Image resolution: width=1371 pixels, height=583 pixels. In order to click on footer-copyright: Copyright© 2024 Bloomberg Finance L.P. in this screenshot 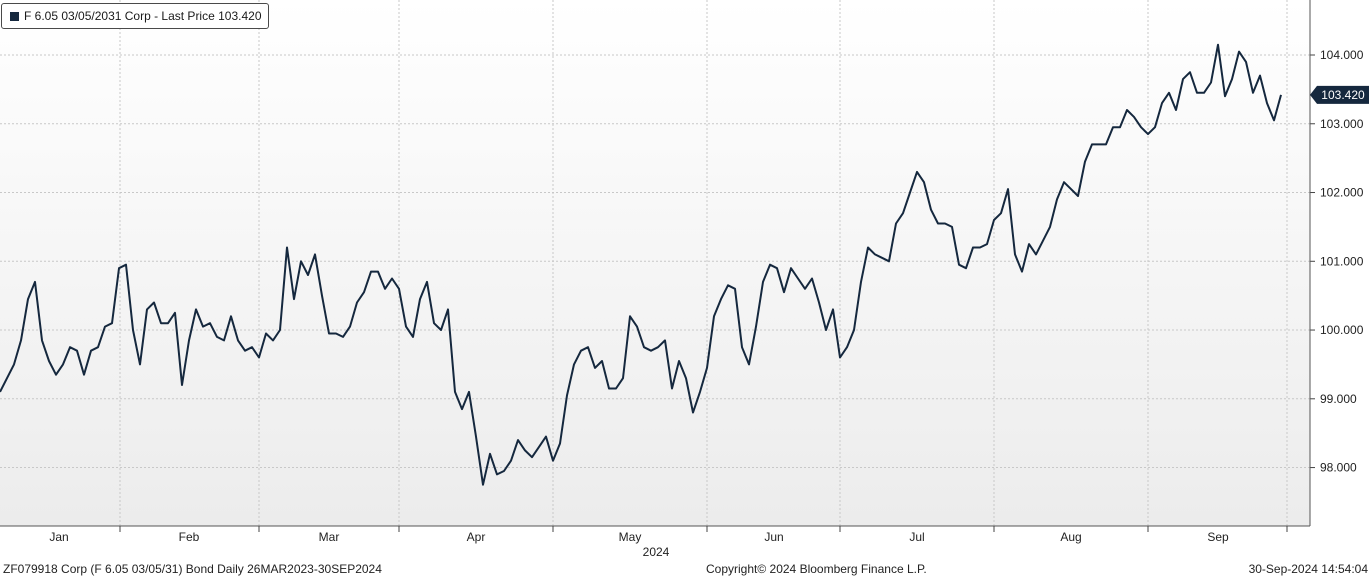, I will do `click(816, 569)`.